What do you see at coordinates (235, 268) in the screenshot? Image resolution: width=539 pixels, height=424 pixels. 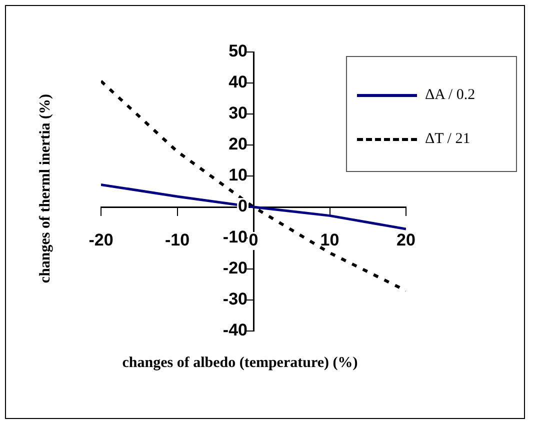 I see `y-tick-label: -20` at bounding box center [235, 268].